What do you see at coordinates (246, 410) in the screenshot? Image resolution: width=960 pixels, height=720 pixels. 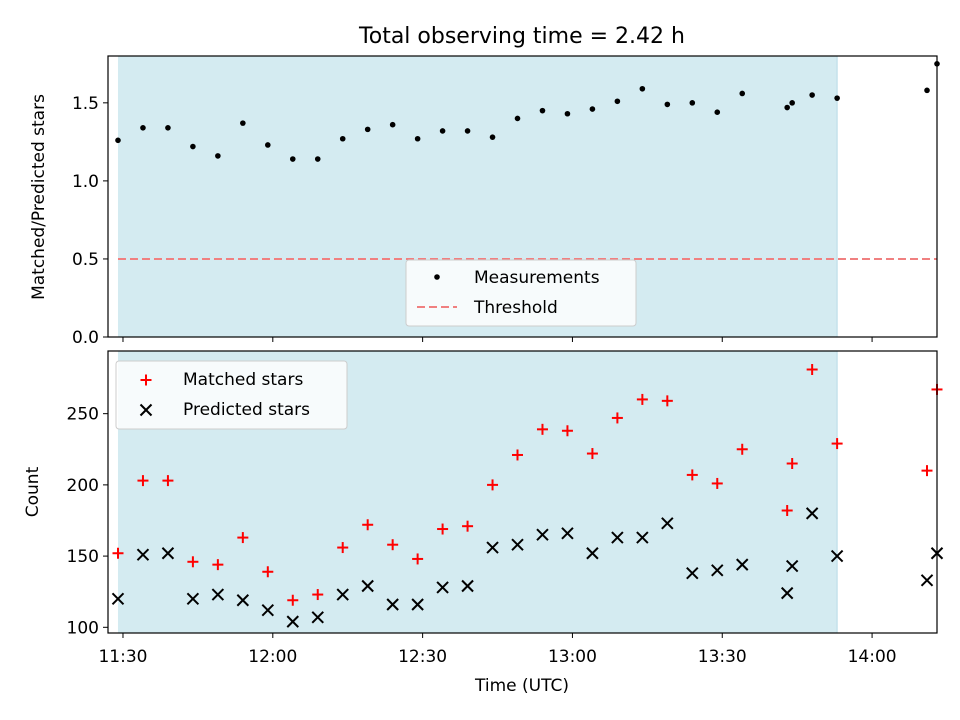 I see `legend-predicted-label: Predicted stars` at bounding box center [246, 410].